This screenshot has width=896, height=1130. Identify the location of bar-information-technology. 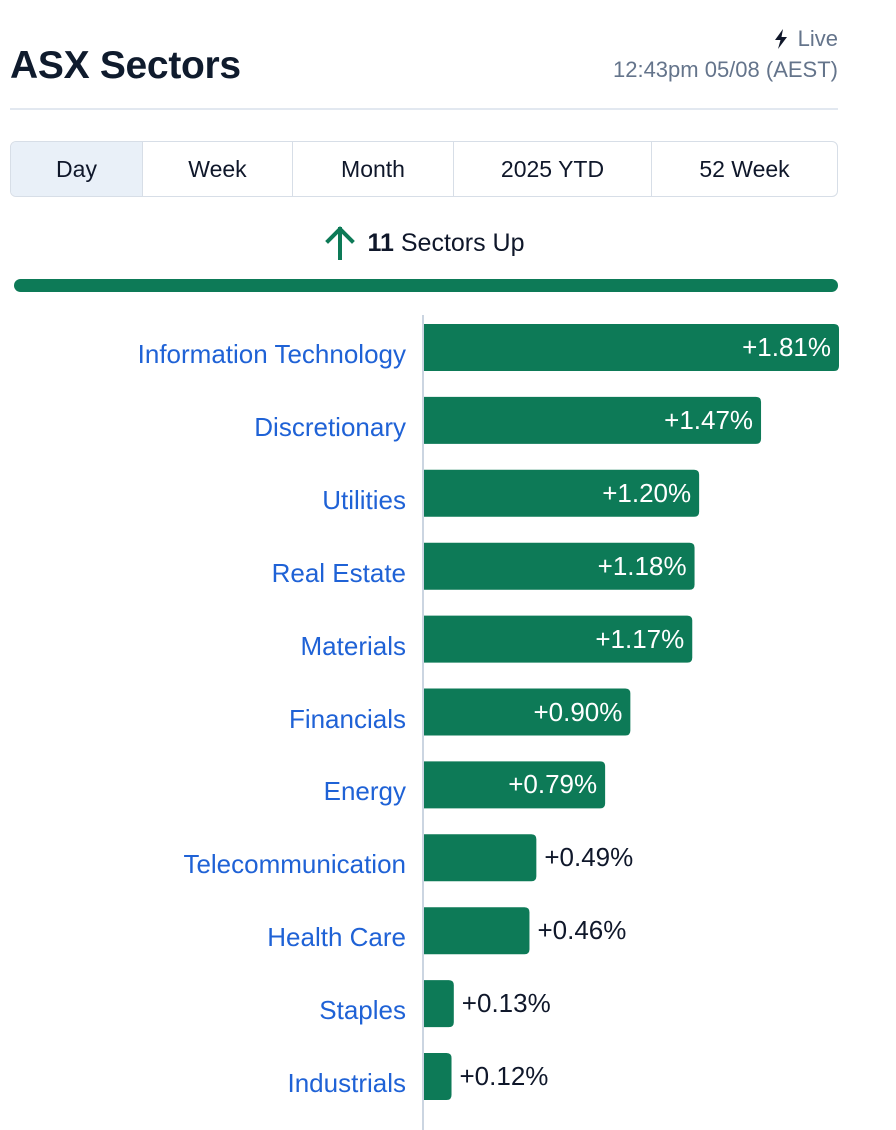
(631, 347).